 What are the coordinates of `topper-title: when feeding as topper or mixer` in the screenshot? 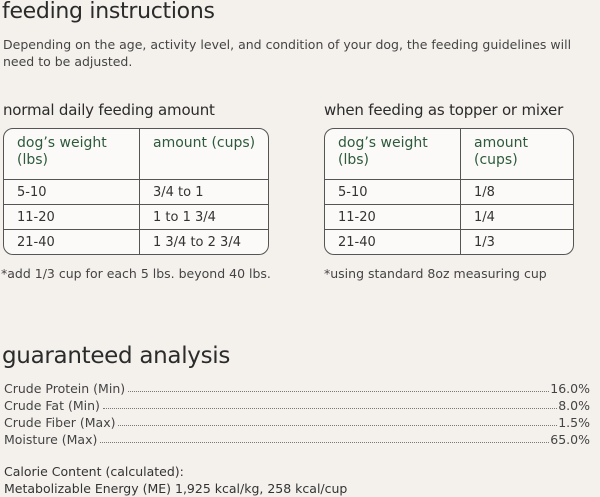 It's located at (444, 110).